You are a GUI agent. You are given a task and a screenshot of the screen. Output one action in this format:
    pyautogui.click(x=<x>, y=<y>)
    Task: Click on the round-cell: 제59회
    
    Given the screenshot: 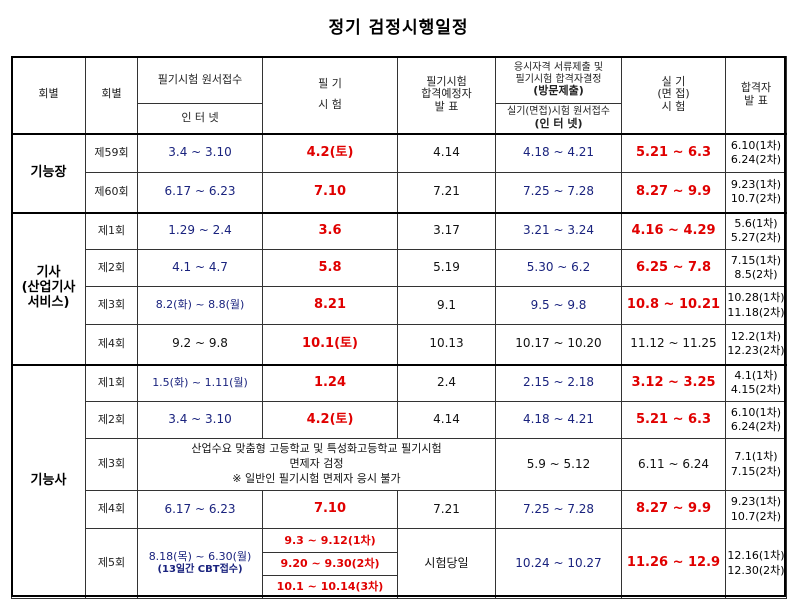 What is the action you would take?
    pyautogui.click(x=111, y=153)
    